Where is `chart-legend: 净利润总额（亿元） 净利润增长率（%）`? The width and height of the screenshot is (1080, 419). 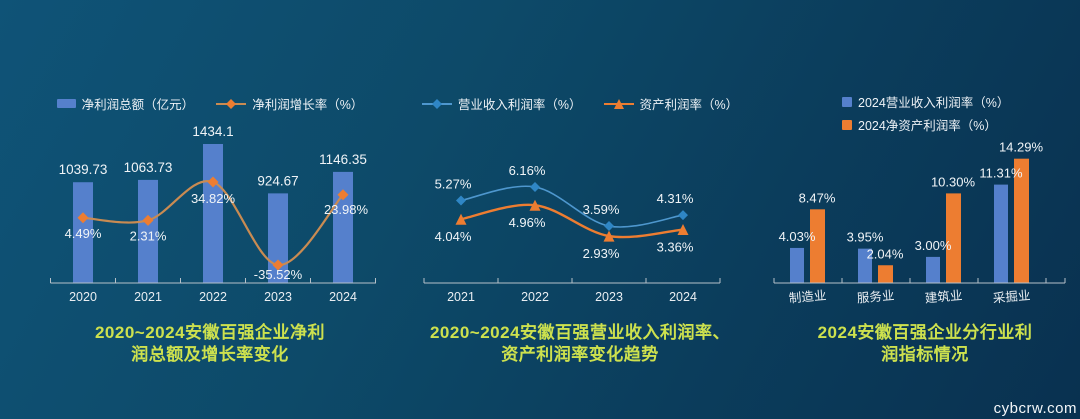 chart-legend: 净利润总额（亿元） 净利润增长率（%） is located at coordinates (210, 103).